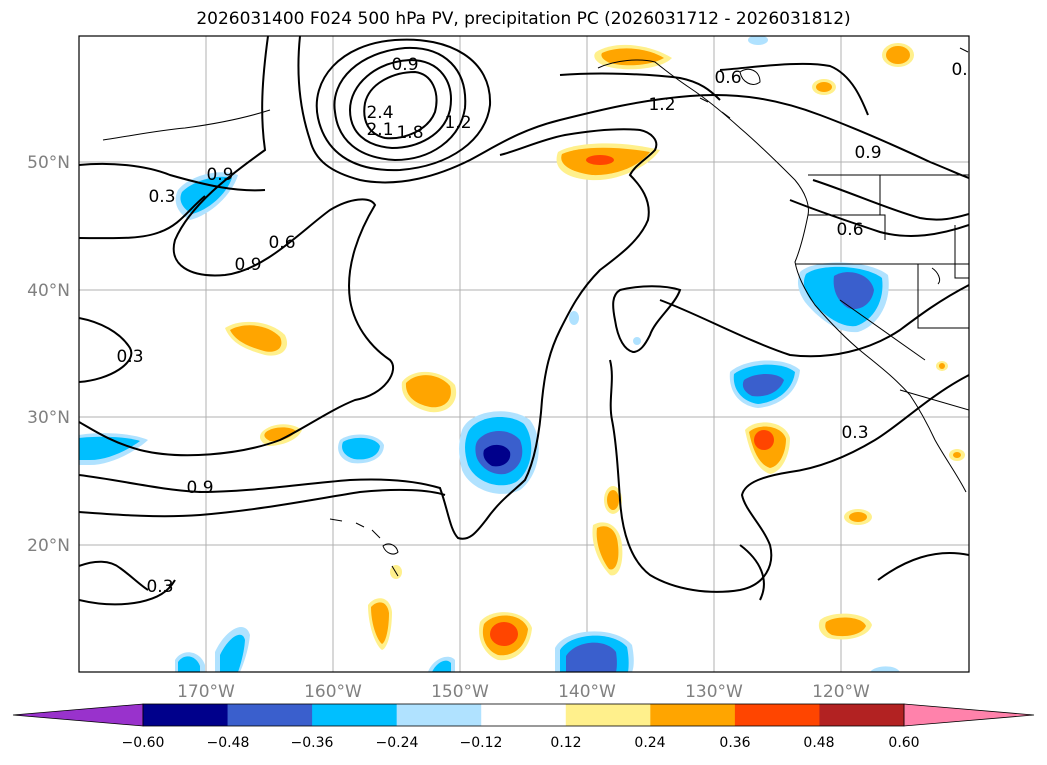 This screenshot has height=765, width=1047. I want to click on lat-label-40n: 40°N, so click(48, 291).